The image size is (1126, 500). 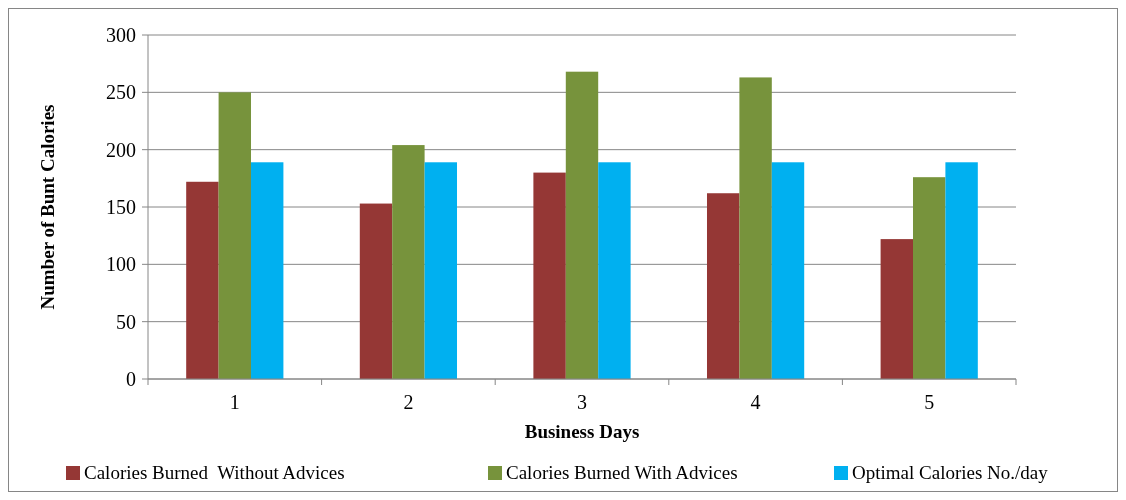 What do you see at coordinates (126, 321) in the screenshot?
I see `y-tick-label: 50` at bounding box center [126, 321].